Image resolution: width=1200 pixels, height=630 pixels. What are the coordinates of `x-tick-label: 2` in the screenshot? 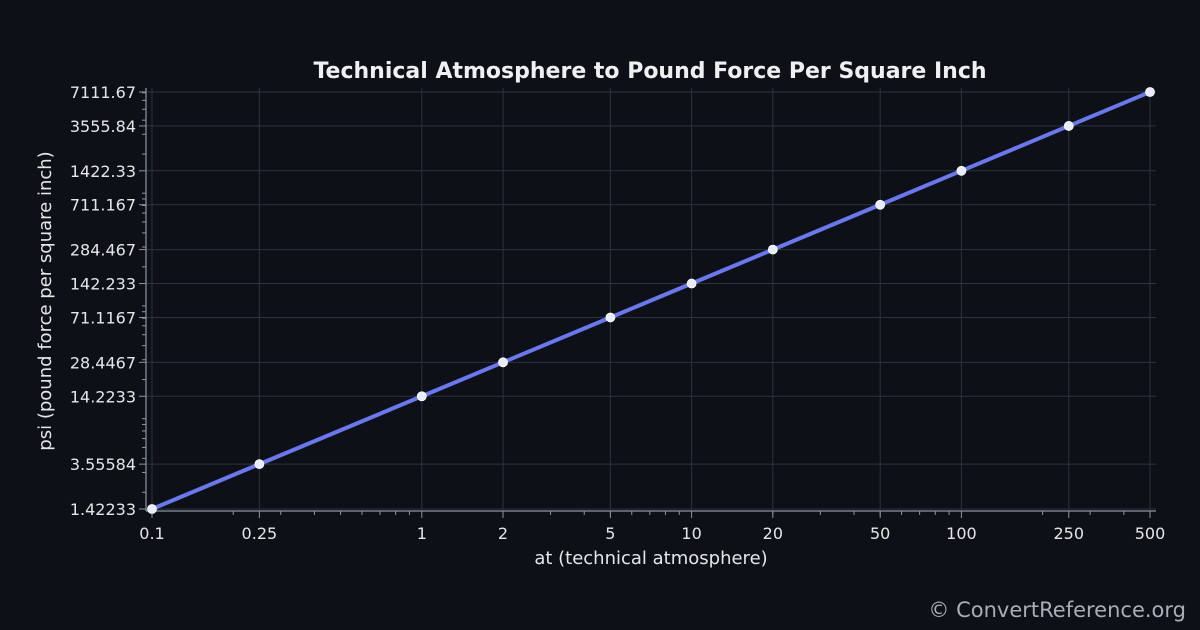 It's located at (503, 533).